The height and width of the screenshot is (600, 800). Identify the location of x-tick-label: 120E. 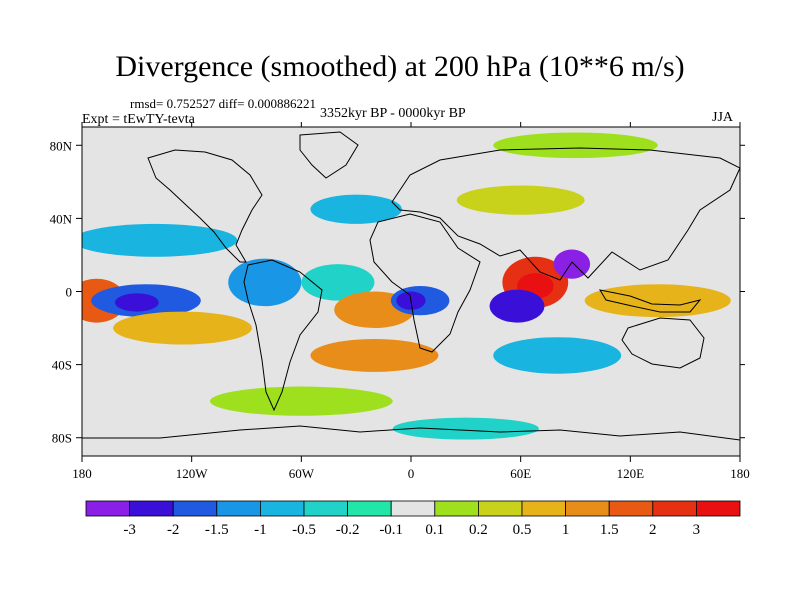
(631, 473).